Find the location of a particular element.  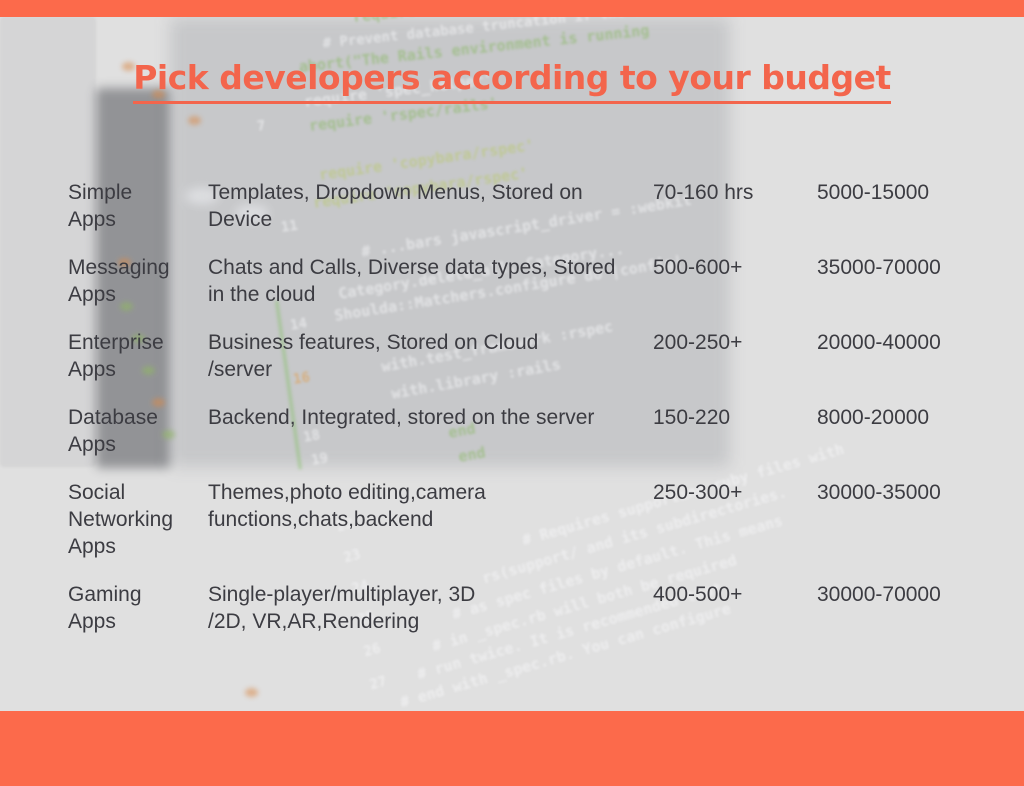

table-cell-hours: 200-250+ is located at coordinates (698, 342).